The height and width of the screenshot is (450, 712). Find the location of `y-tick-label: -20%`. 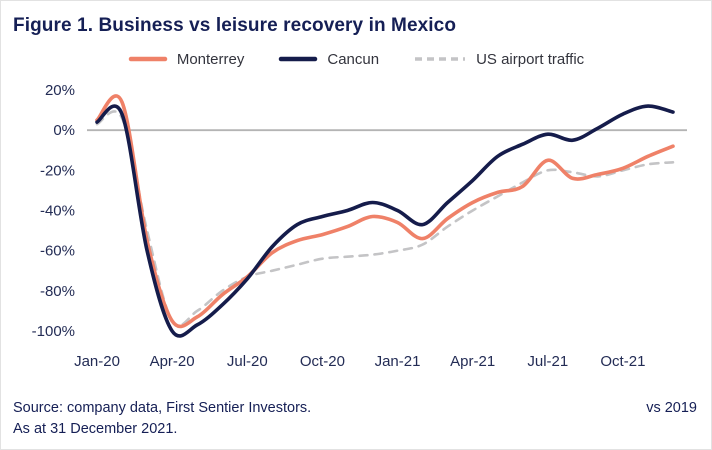

y-tick-label: -20% is located at coordinates (57, 170).